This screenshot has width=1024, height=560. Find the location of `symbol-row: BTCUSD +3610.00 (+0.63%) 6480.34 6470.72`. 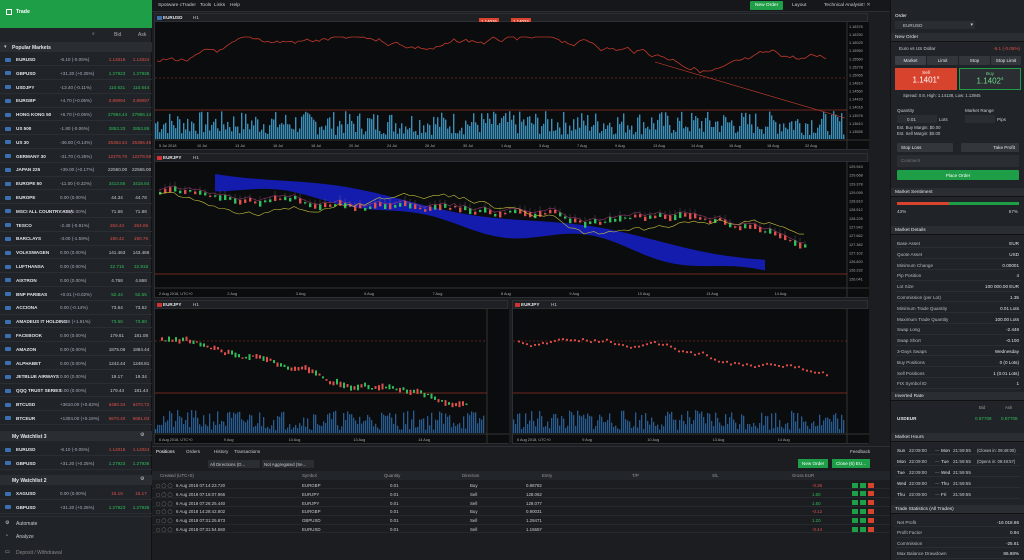

symbol-row: BTCUSD +3610.00 (+0.63%) 6480.34 6470.72 is located at coordinates (76, 405).